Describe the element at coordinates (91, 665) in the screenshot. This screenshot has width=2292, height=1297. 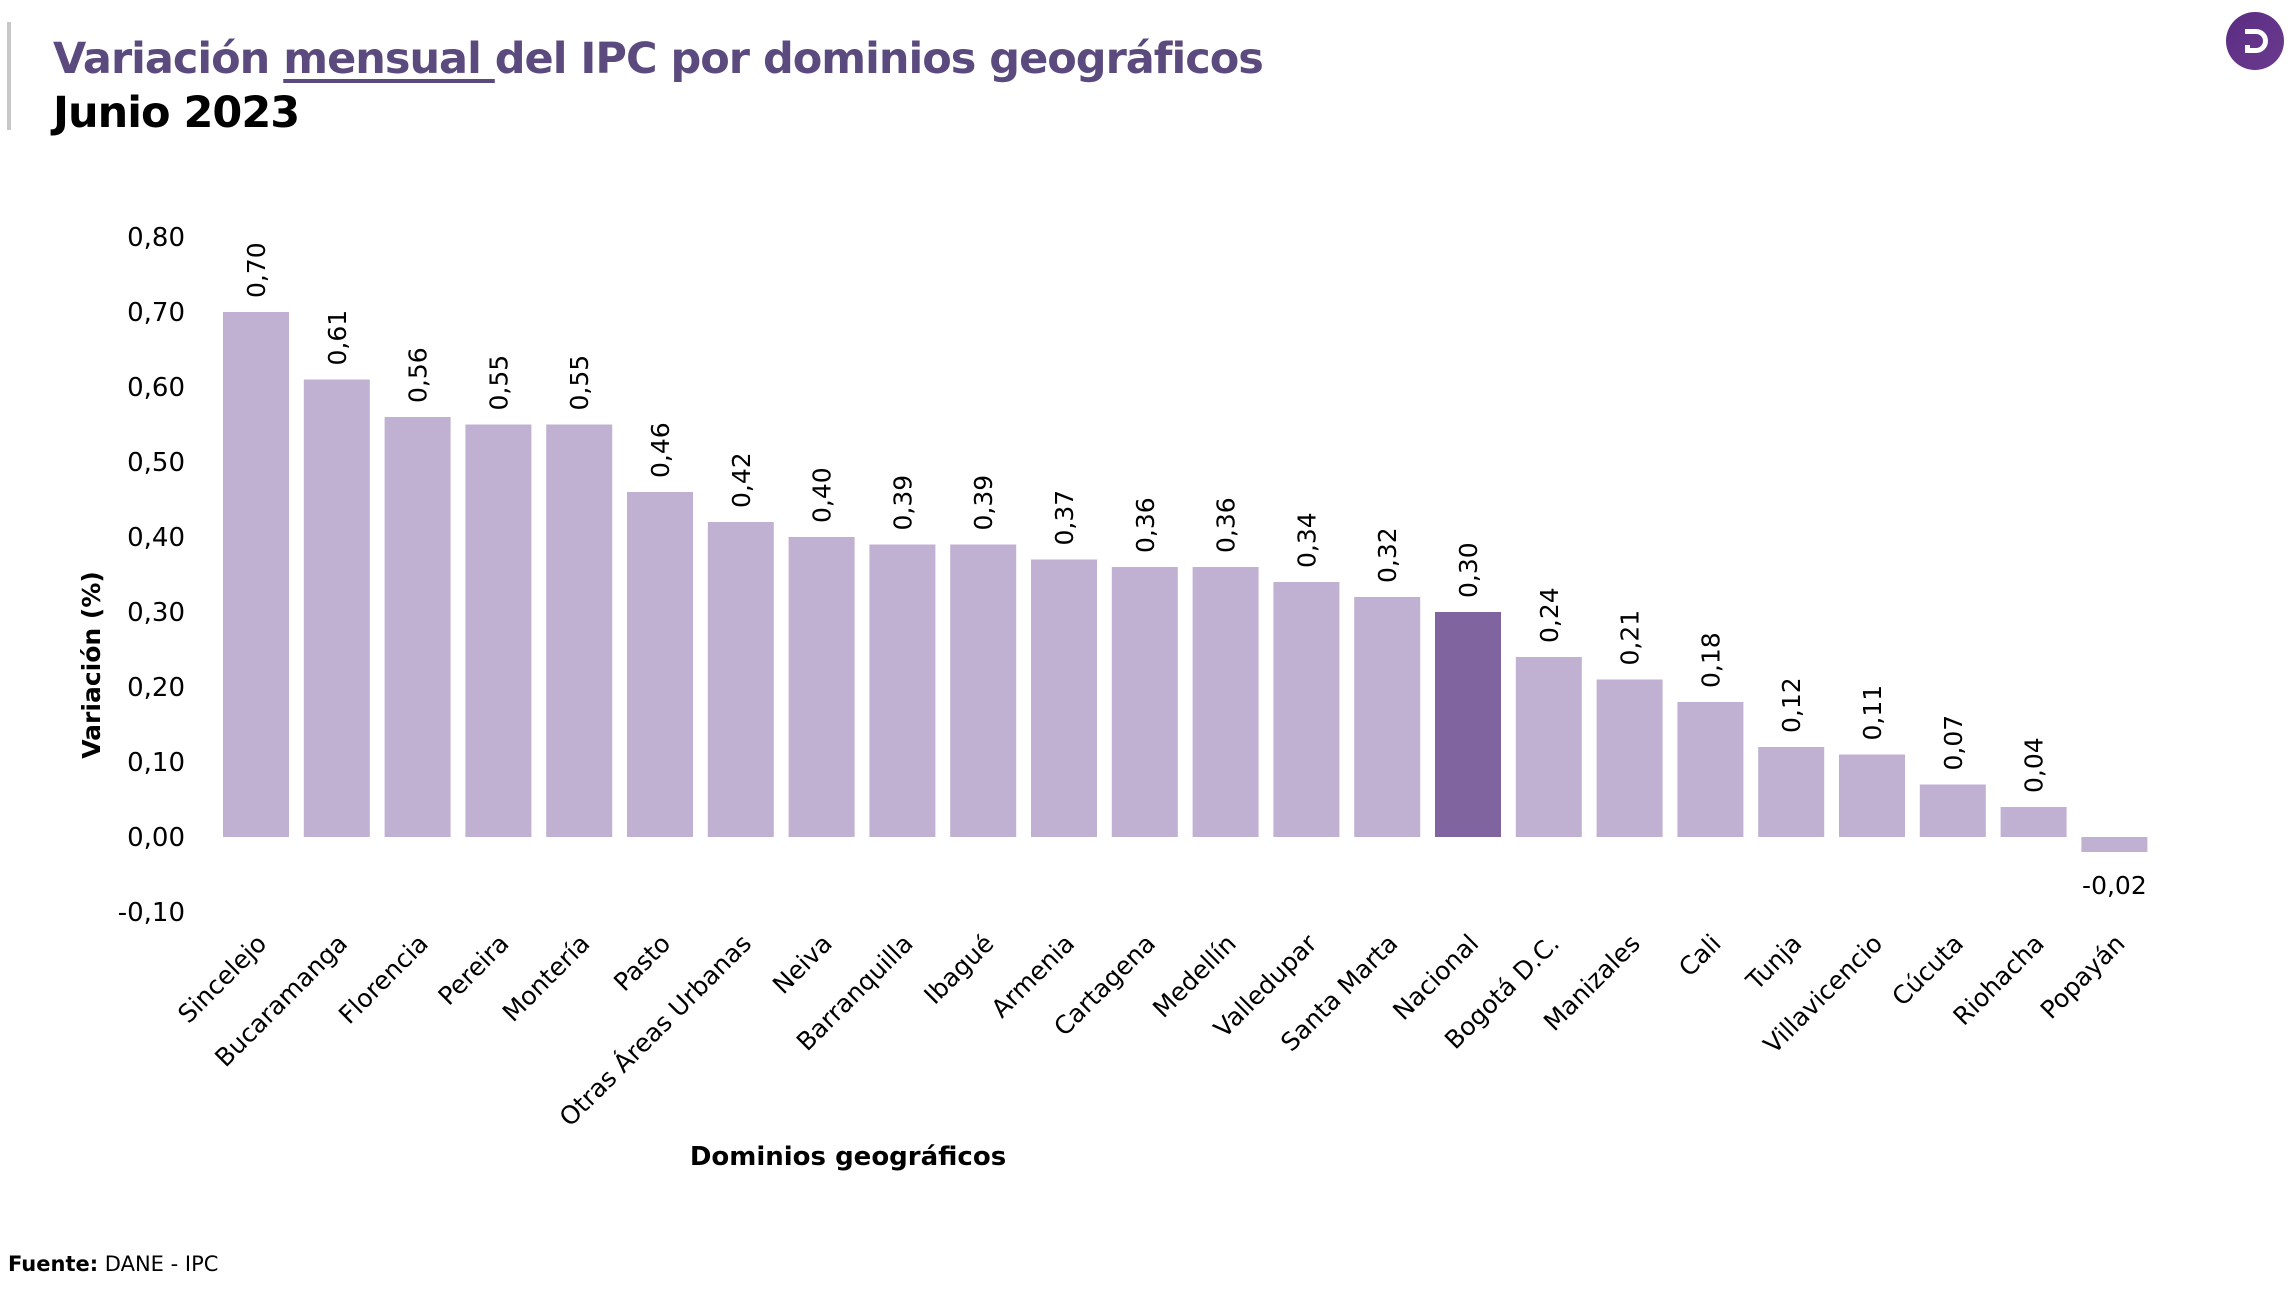
I see `y-axis-title: Variación (%)` at that location.